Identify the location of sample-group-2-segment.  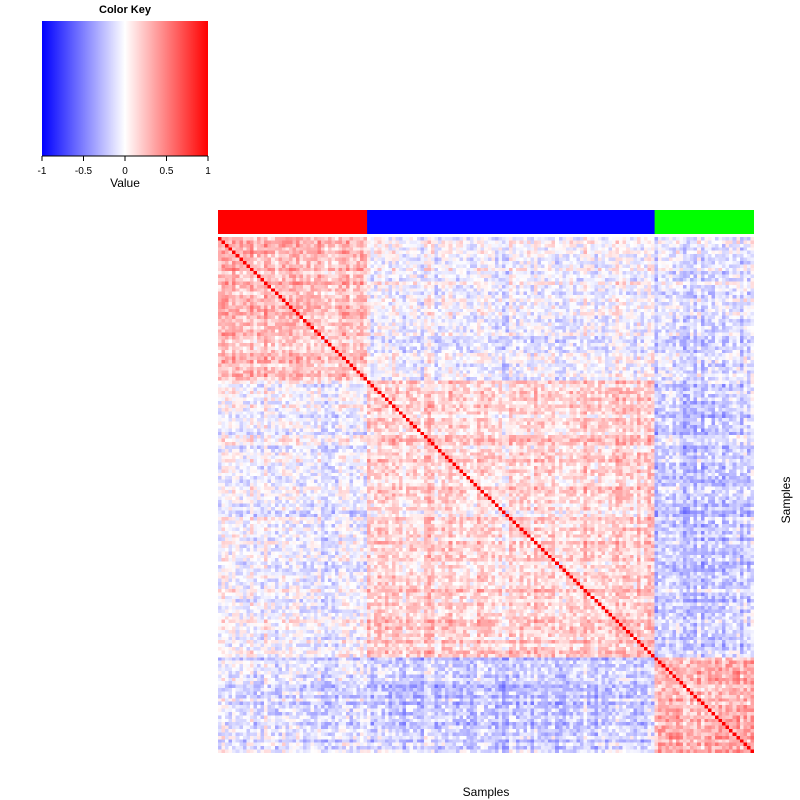
(511, 222).